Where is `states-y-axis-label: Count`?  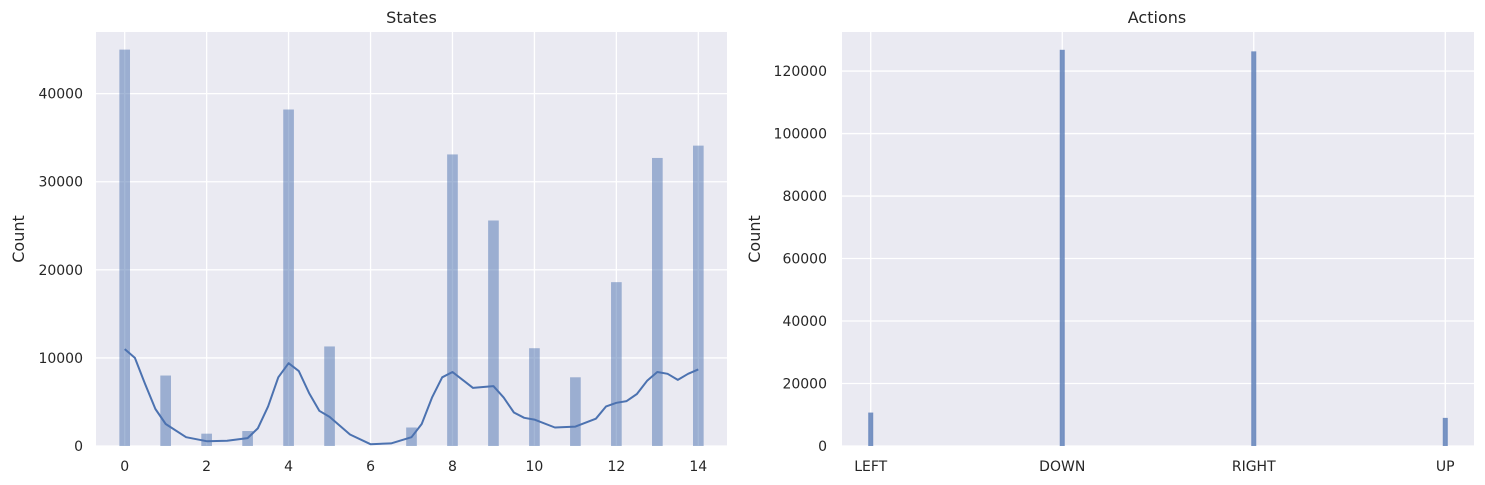
states-y-axis-label: Count is located at coordinates (18, 239).